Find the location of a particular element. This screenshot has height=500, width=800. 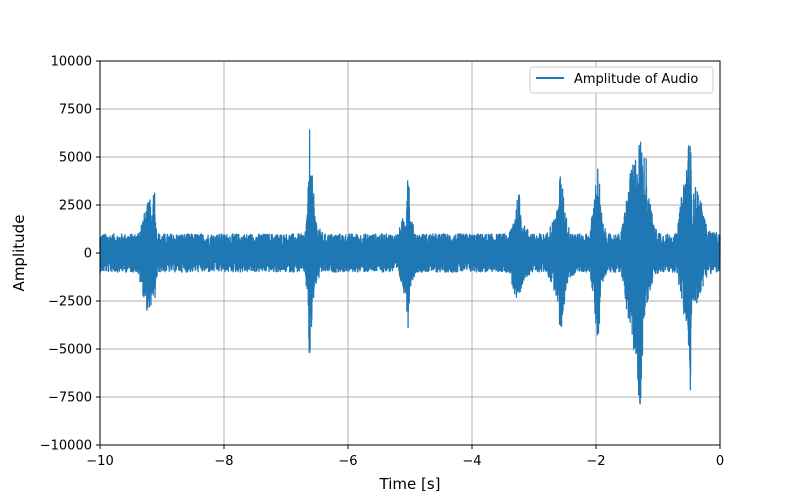

y-tick-label: −7500 is located at coordinates (70, 398).